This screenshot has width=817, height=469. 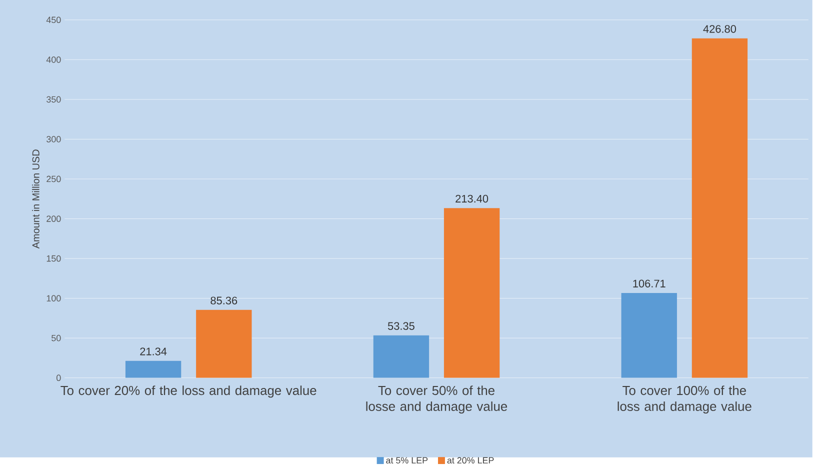 What do you see at coordinates (53, 179) in the screenshot?
I see `y-tick-label: 250` at bounding box center [53, 179].